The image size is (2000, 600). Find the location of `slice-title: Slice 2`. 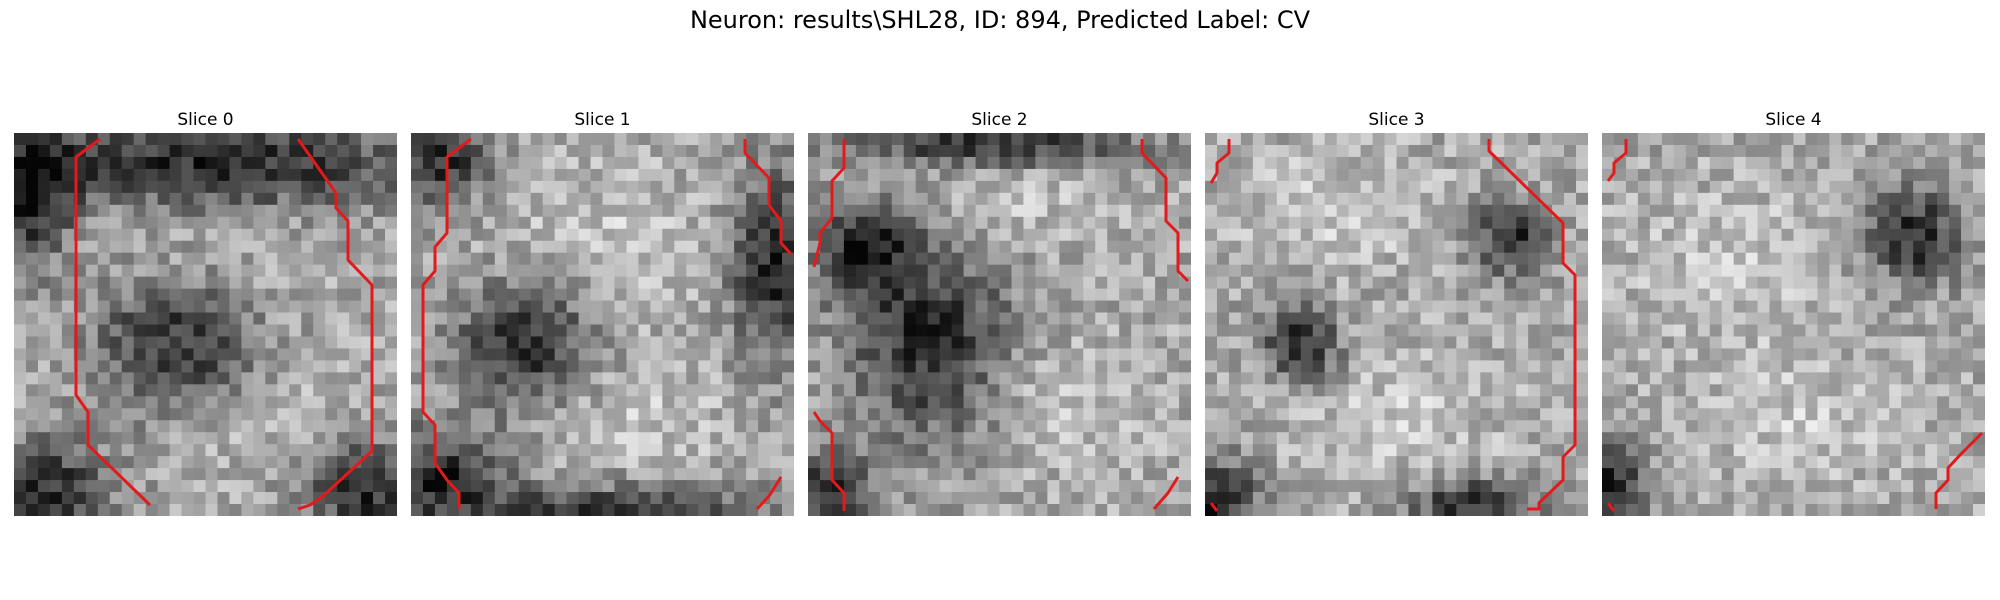

slice-title: Slice 2 is located at coordinates (999, 120).